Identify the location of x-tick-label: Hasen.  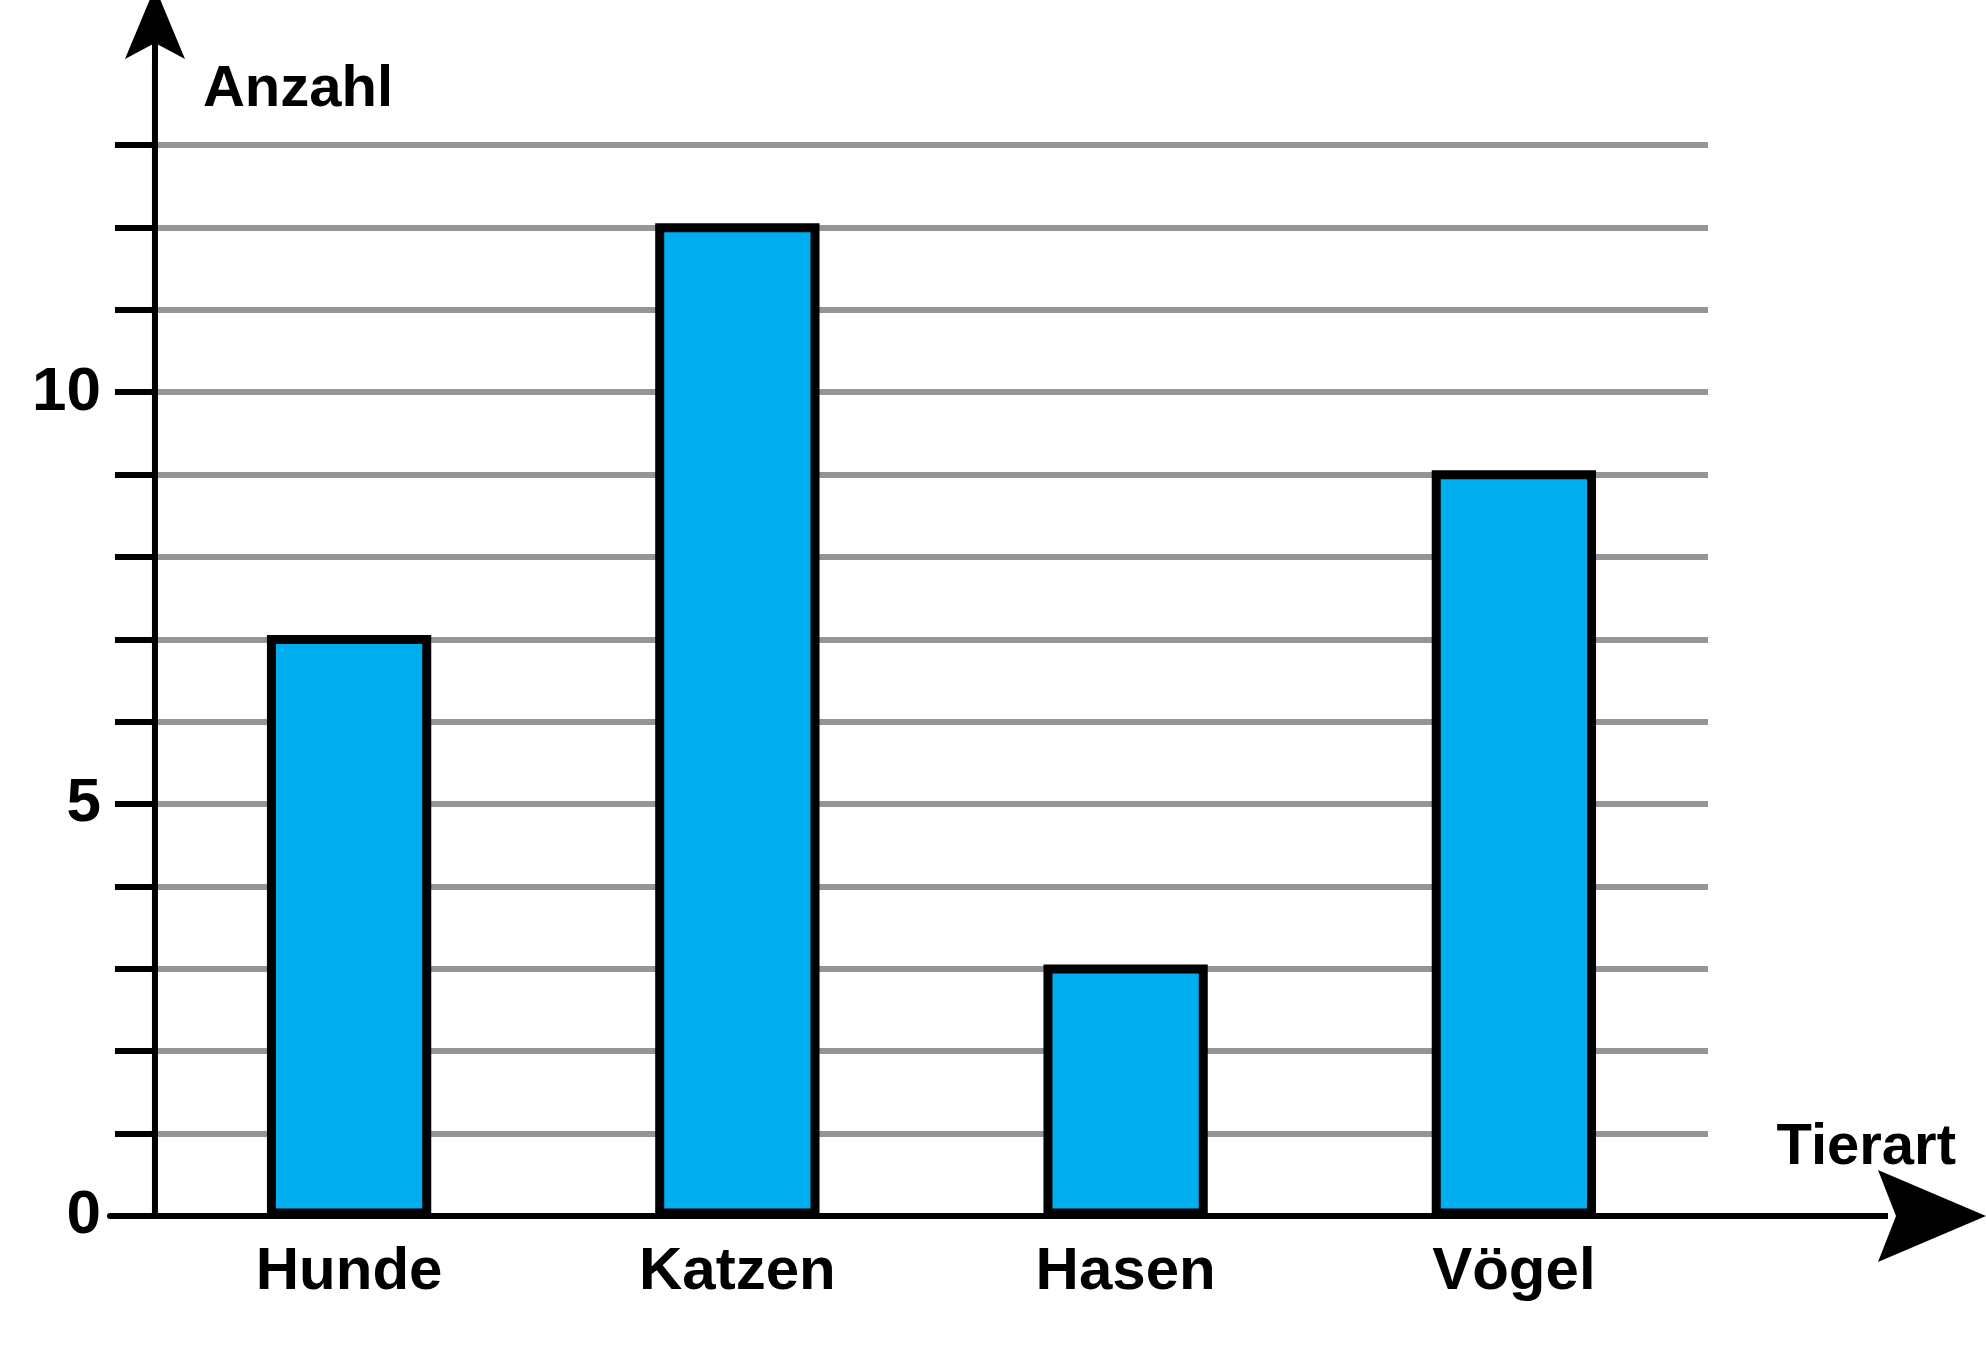
(1125, 1268).